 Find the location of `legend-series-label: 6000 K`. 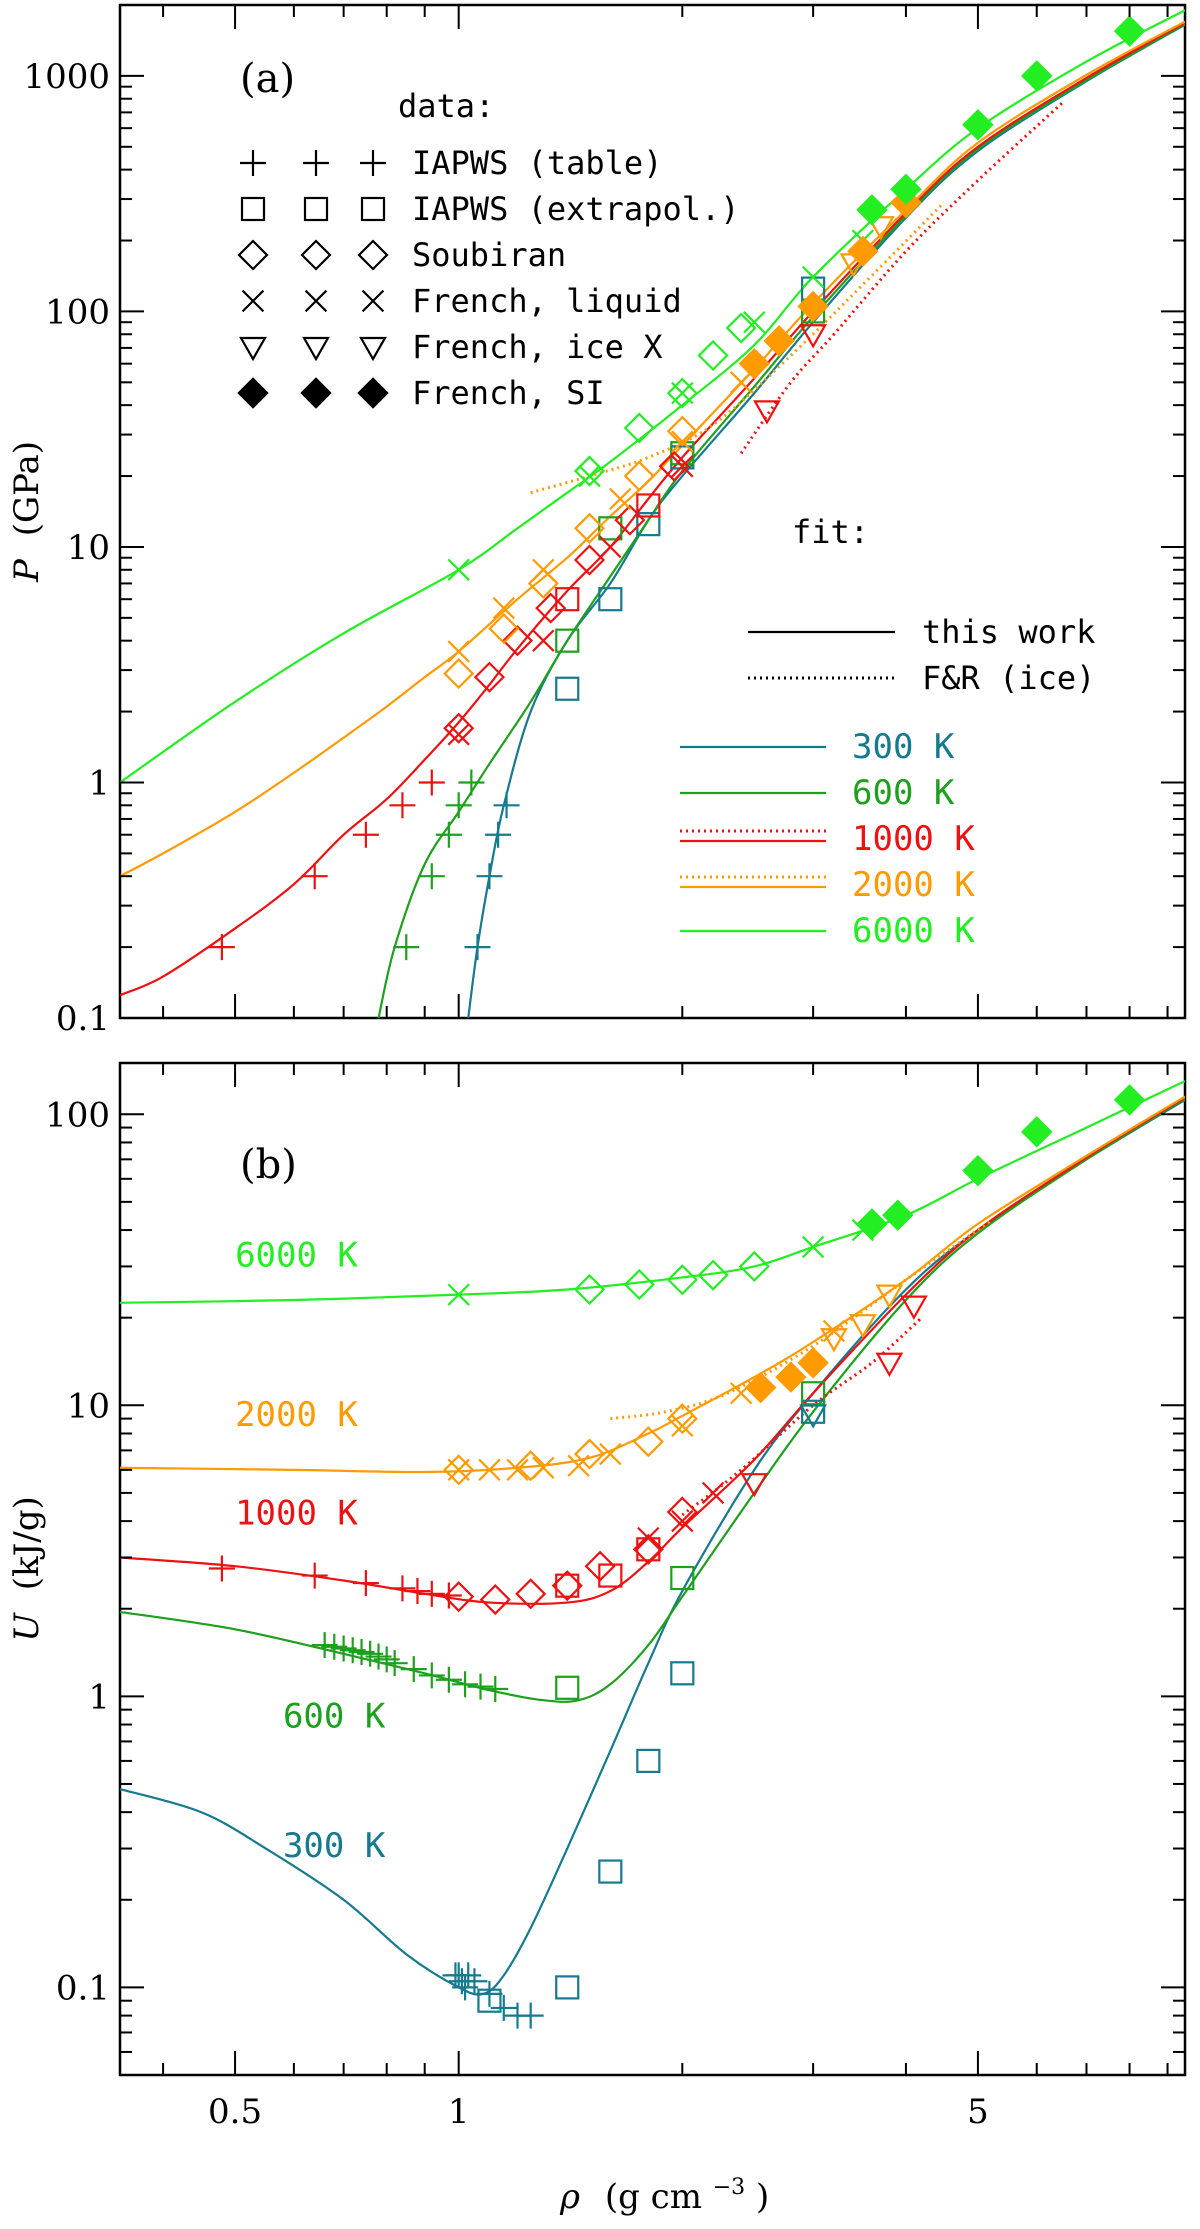

legend-series-label: 6000 K is located at coordinates (913, 931).